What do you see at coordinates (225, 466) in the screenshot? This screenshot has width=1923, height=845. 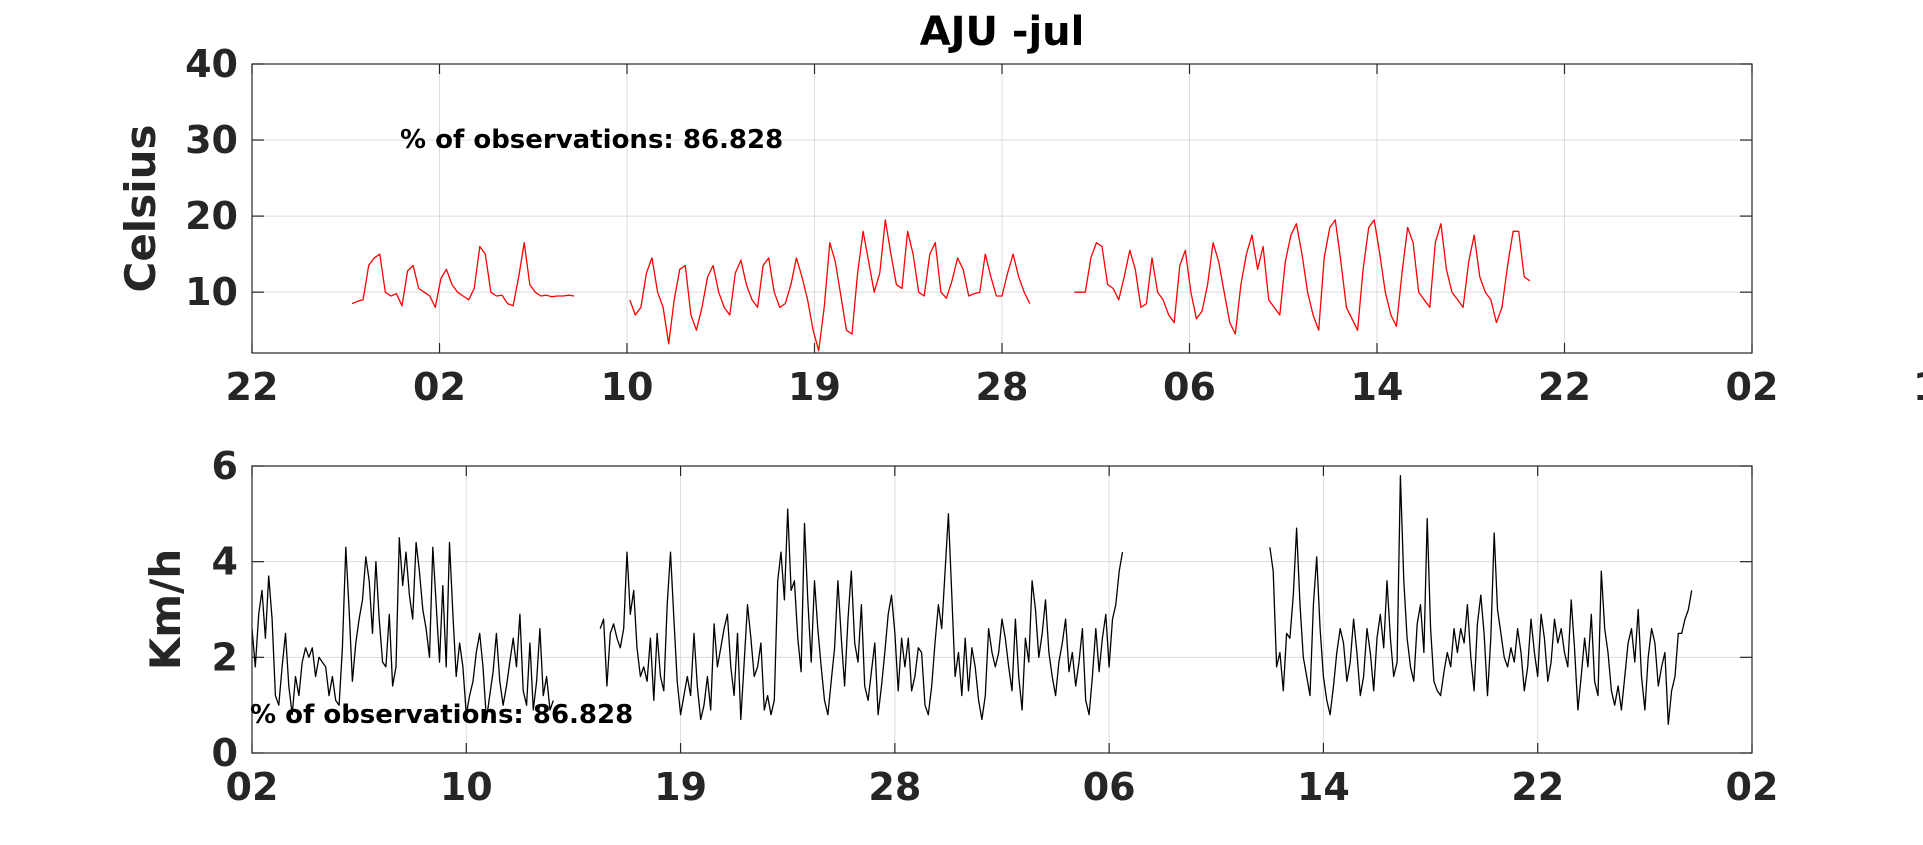 I see `y-tick-label: 6` at bounding box center [225, 466].